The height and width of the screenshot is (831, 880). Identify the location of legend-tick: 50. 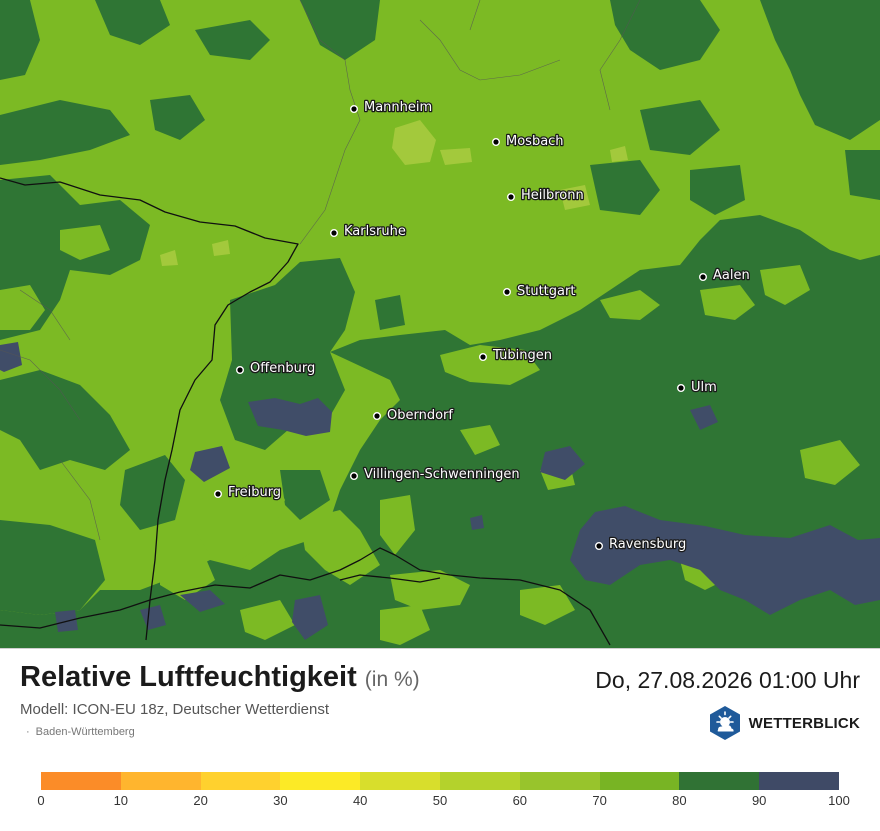
(440, 800).